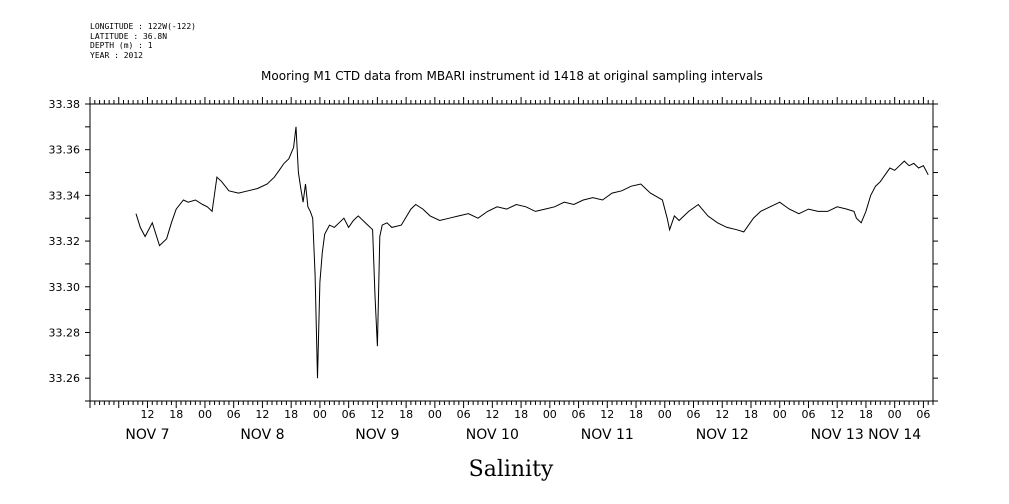 Image resolution: width=1009 pixels, height=504 pixels. What do you see at coordinates (492, 435) in the screenshot?
I see `day-label: NOV 10` at bounding box center [492, 435].